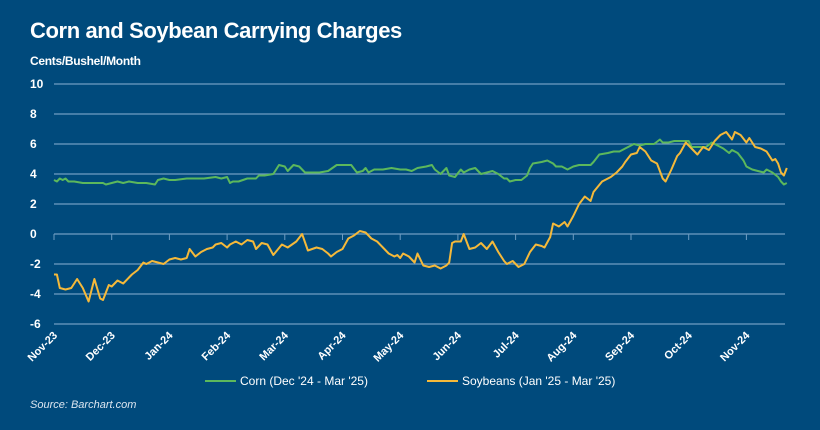 Image resolution: width=820 pixels, height=430 pixels. Describe the element at coordinates (735, 346) in the screenshot. I see `x-tick-label: Nov-24` at that location.